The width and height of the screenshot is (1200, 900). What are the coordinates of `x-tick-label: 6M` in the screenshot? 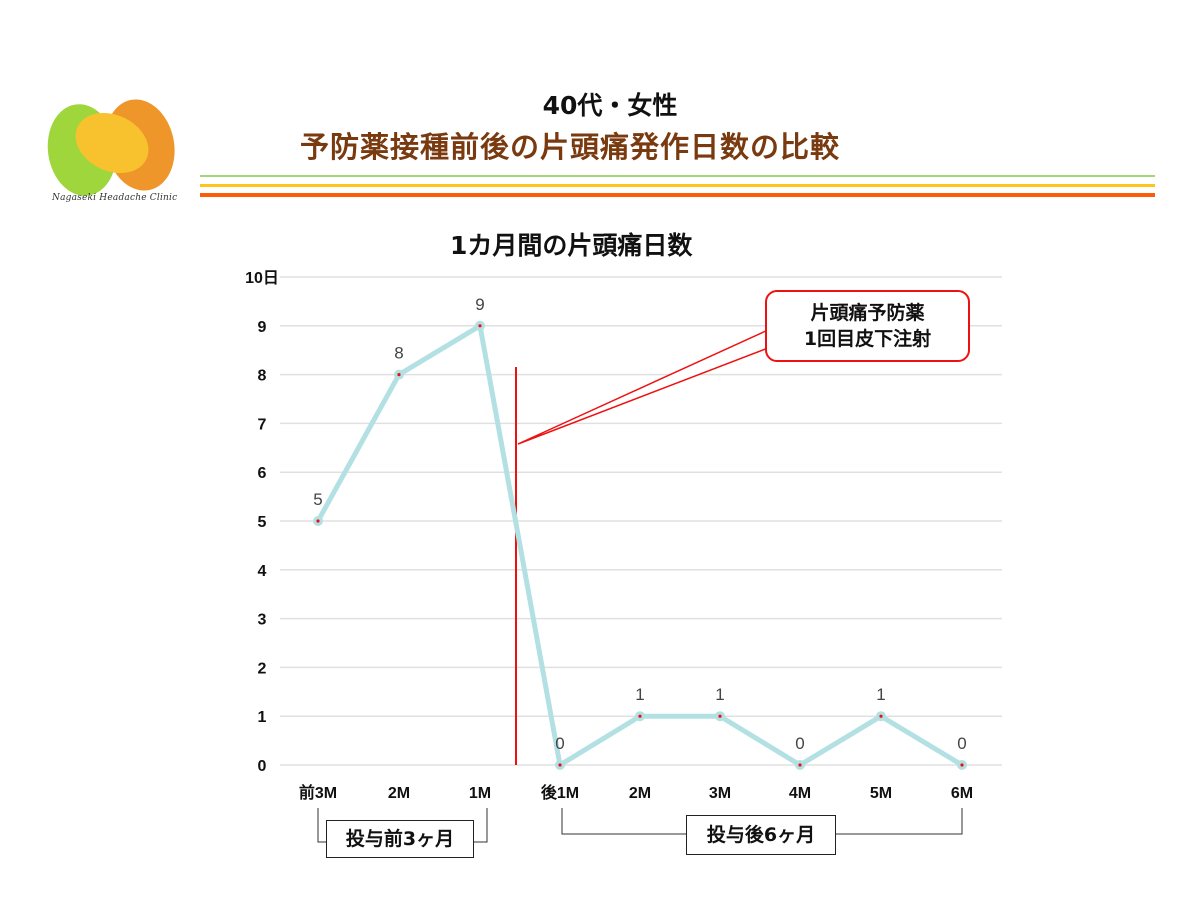 It's located at (962, 793).